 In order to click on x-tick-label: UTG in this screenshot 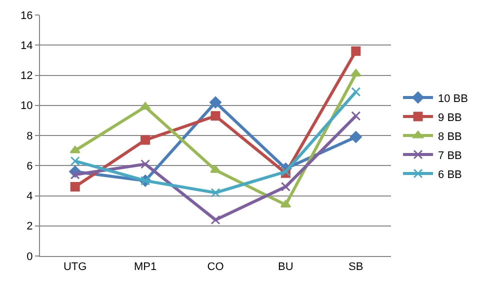, I will do `click(75, 267)`.